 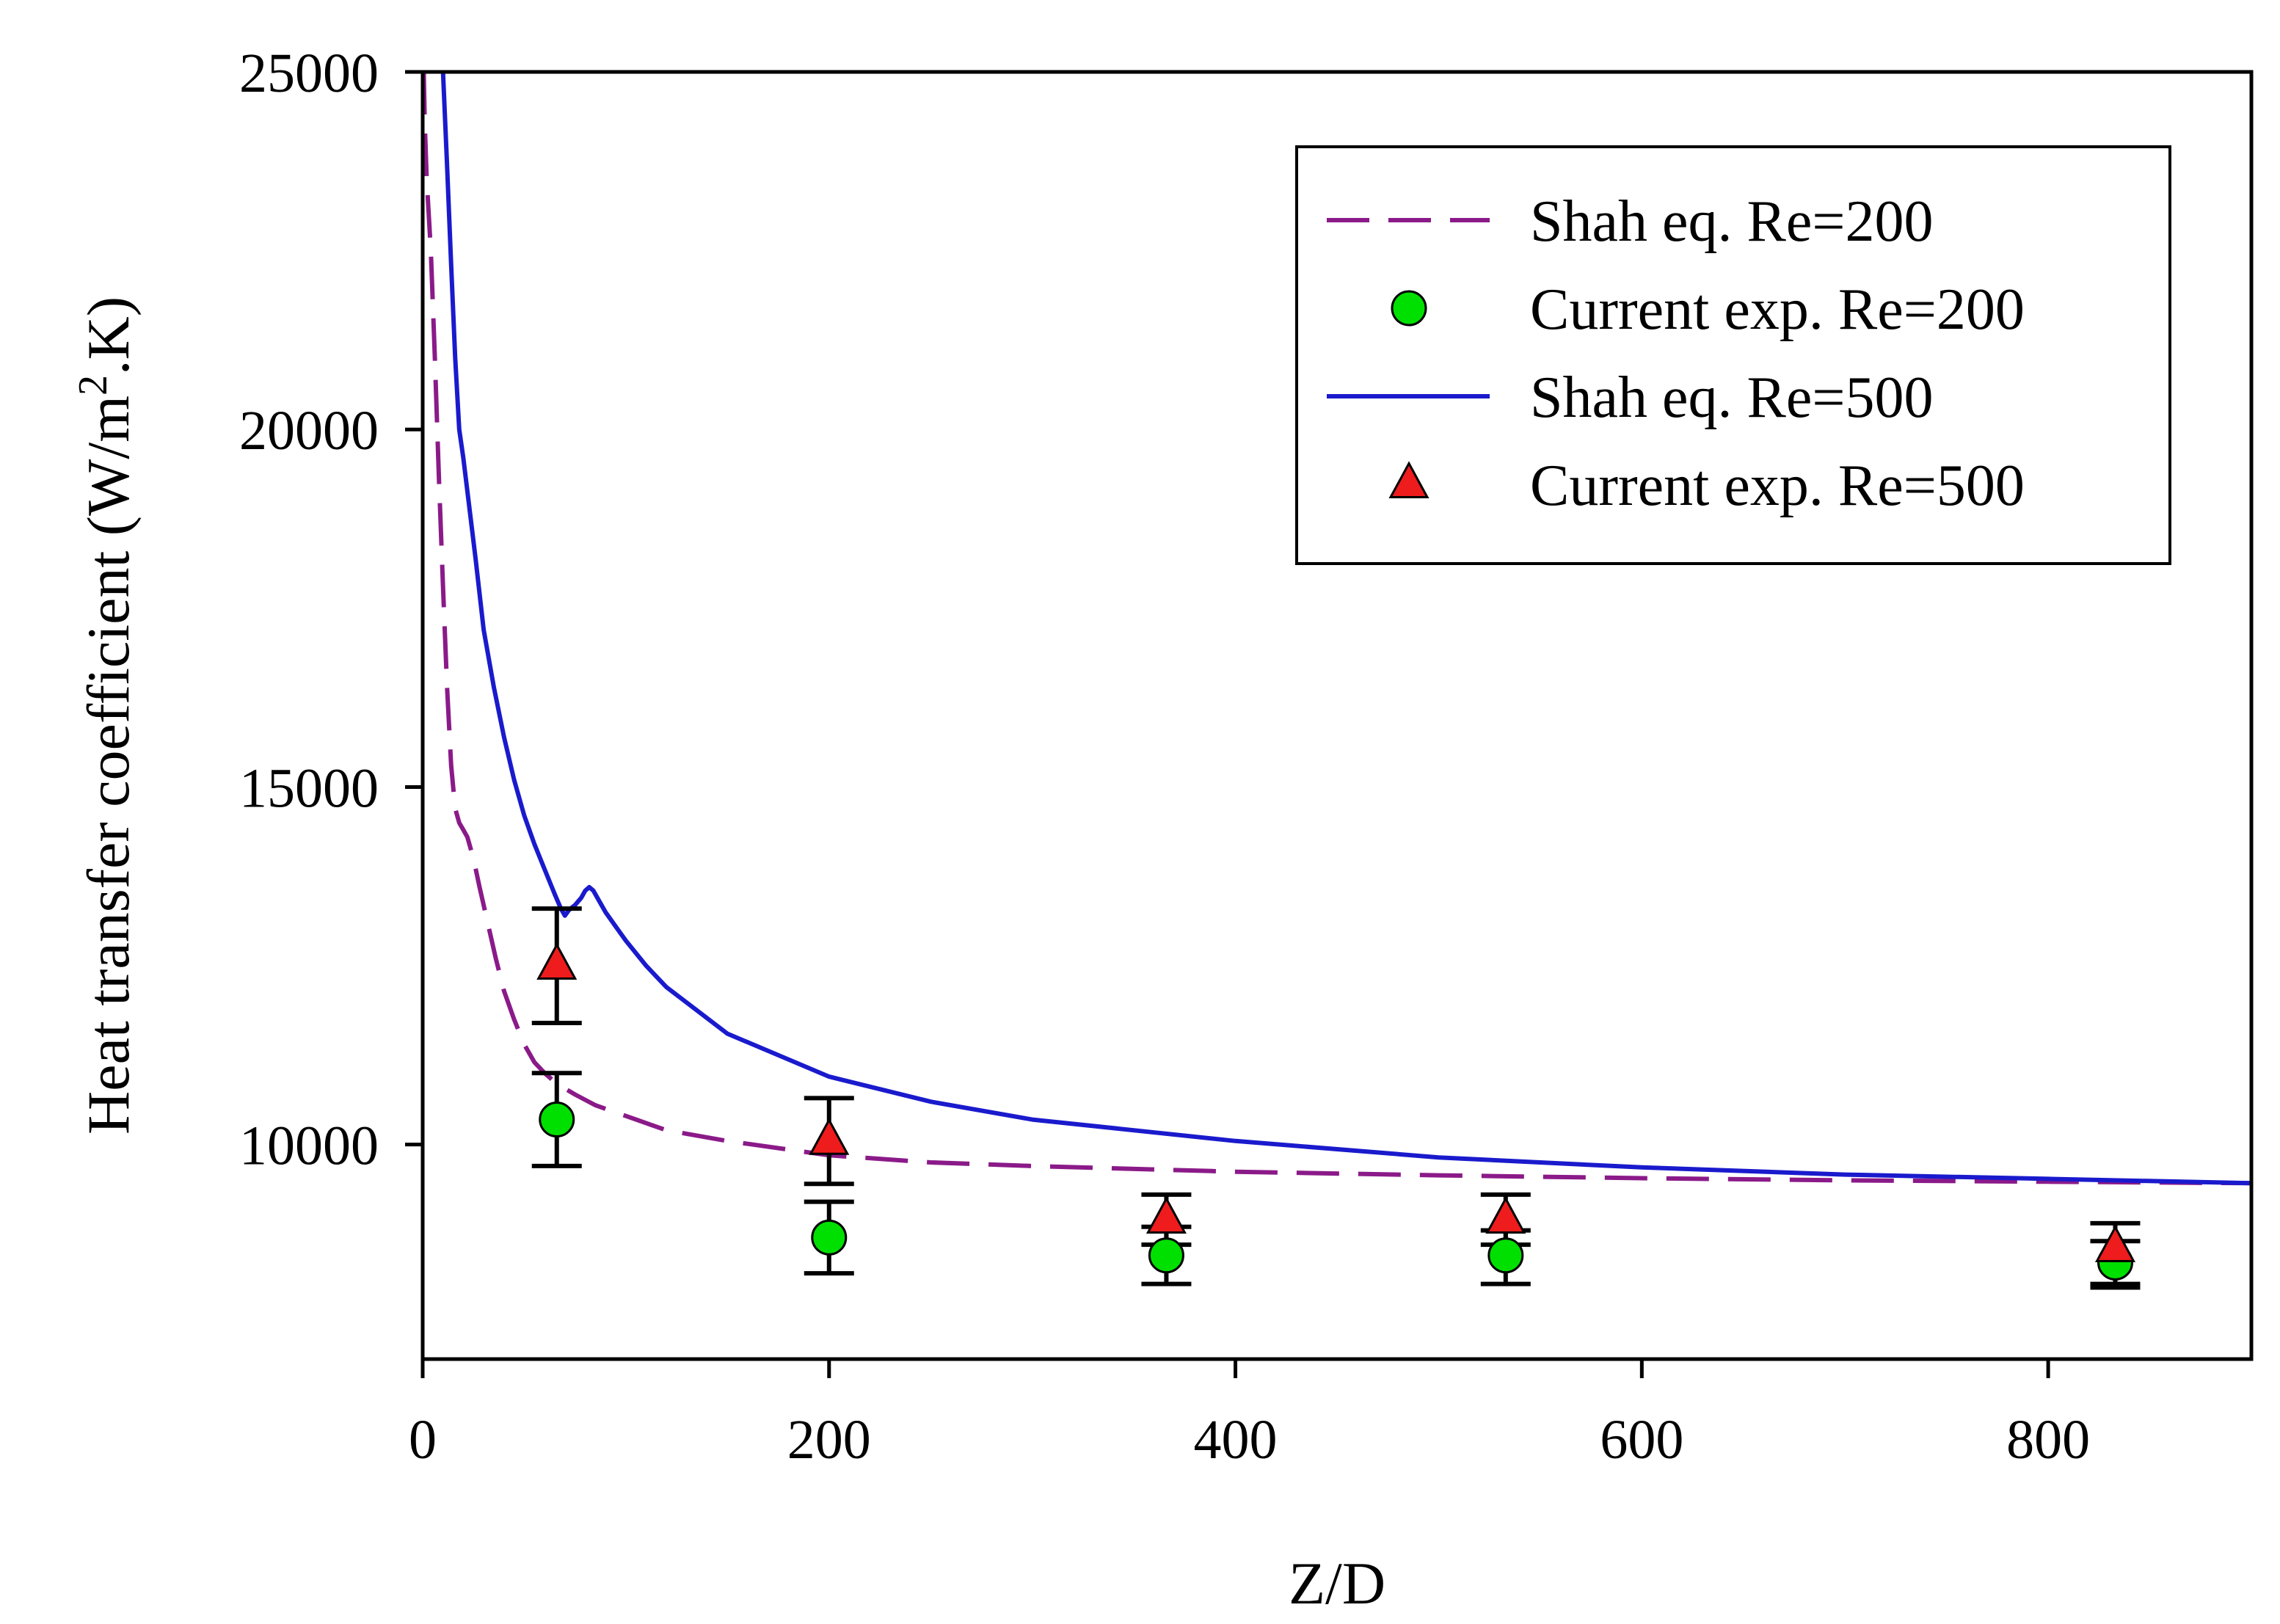 I want to click on legend-label: Current exp. Re=500, so click(x=1777, y=486).